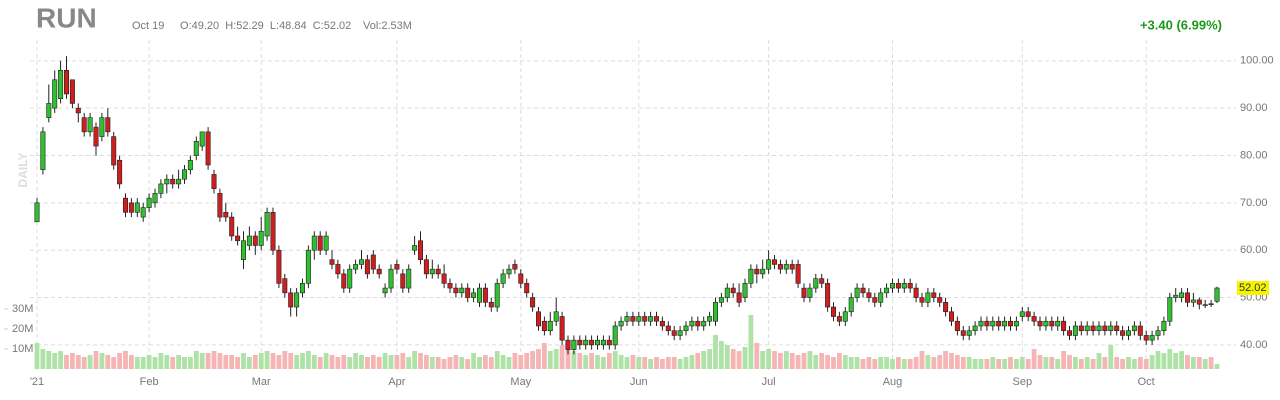 The height and width of the screenshot is (400, 1280). I want to click on change-label: +3.40 (6.99%), so click(1181, 24).